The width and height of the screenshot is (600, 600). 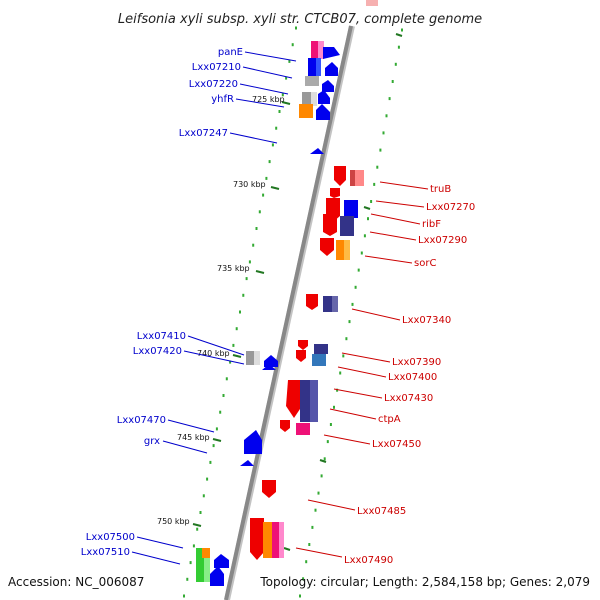 I want to click on gene-arrow-yhfR-b, so click(x=323, y=112).